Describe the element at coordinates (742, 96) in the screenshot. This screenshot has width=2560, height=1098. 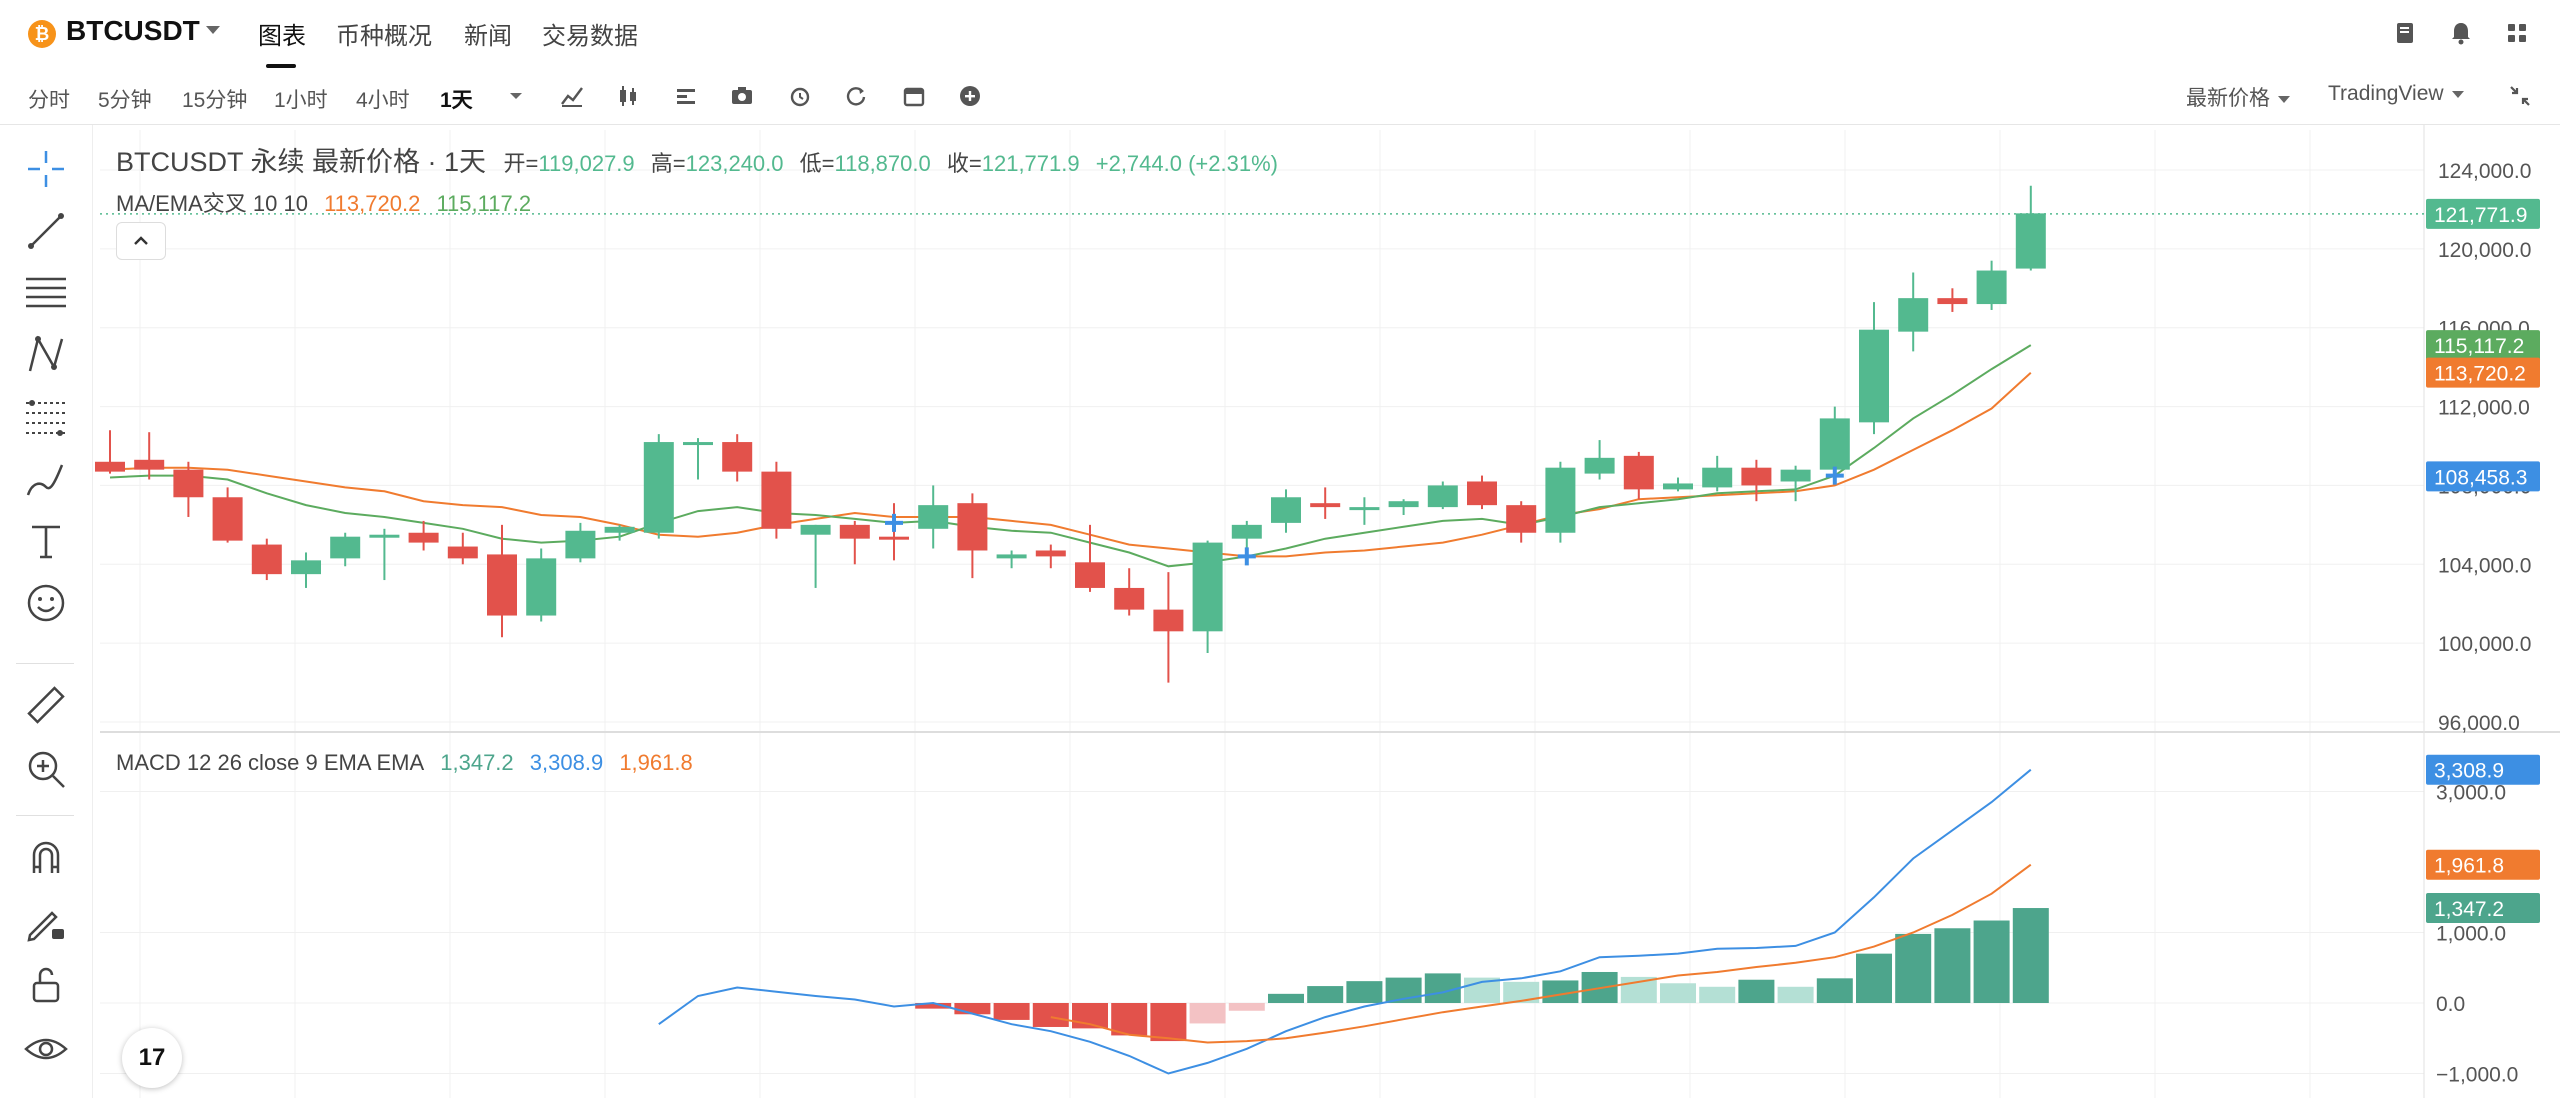
I see `camera-icon` at that location.